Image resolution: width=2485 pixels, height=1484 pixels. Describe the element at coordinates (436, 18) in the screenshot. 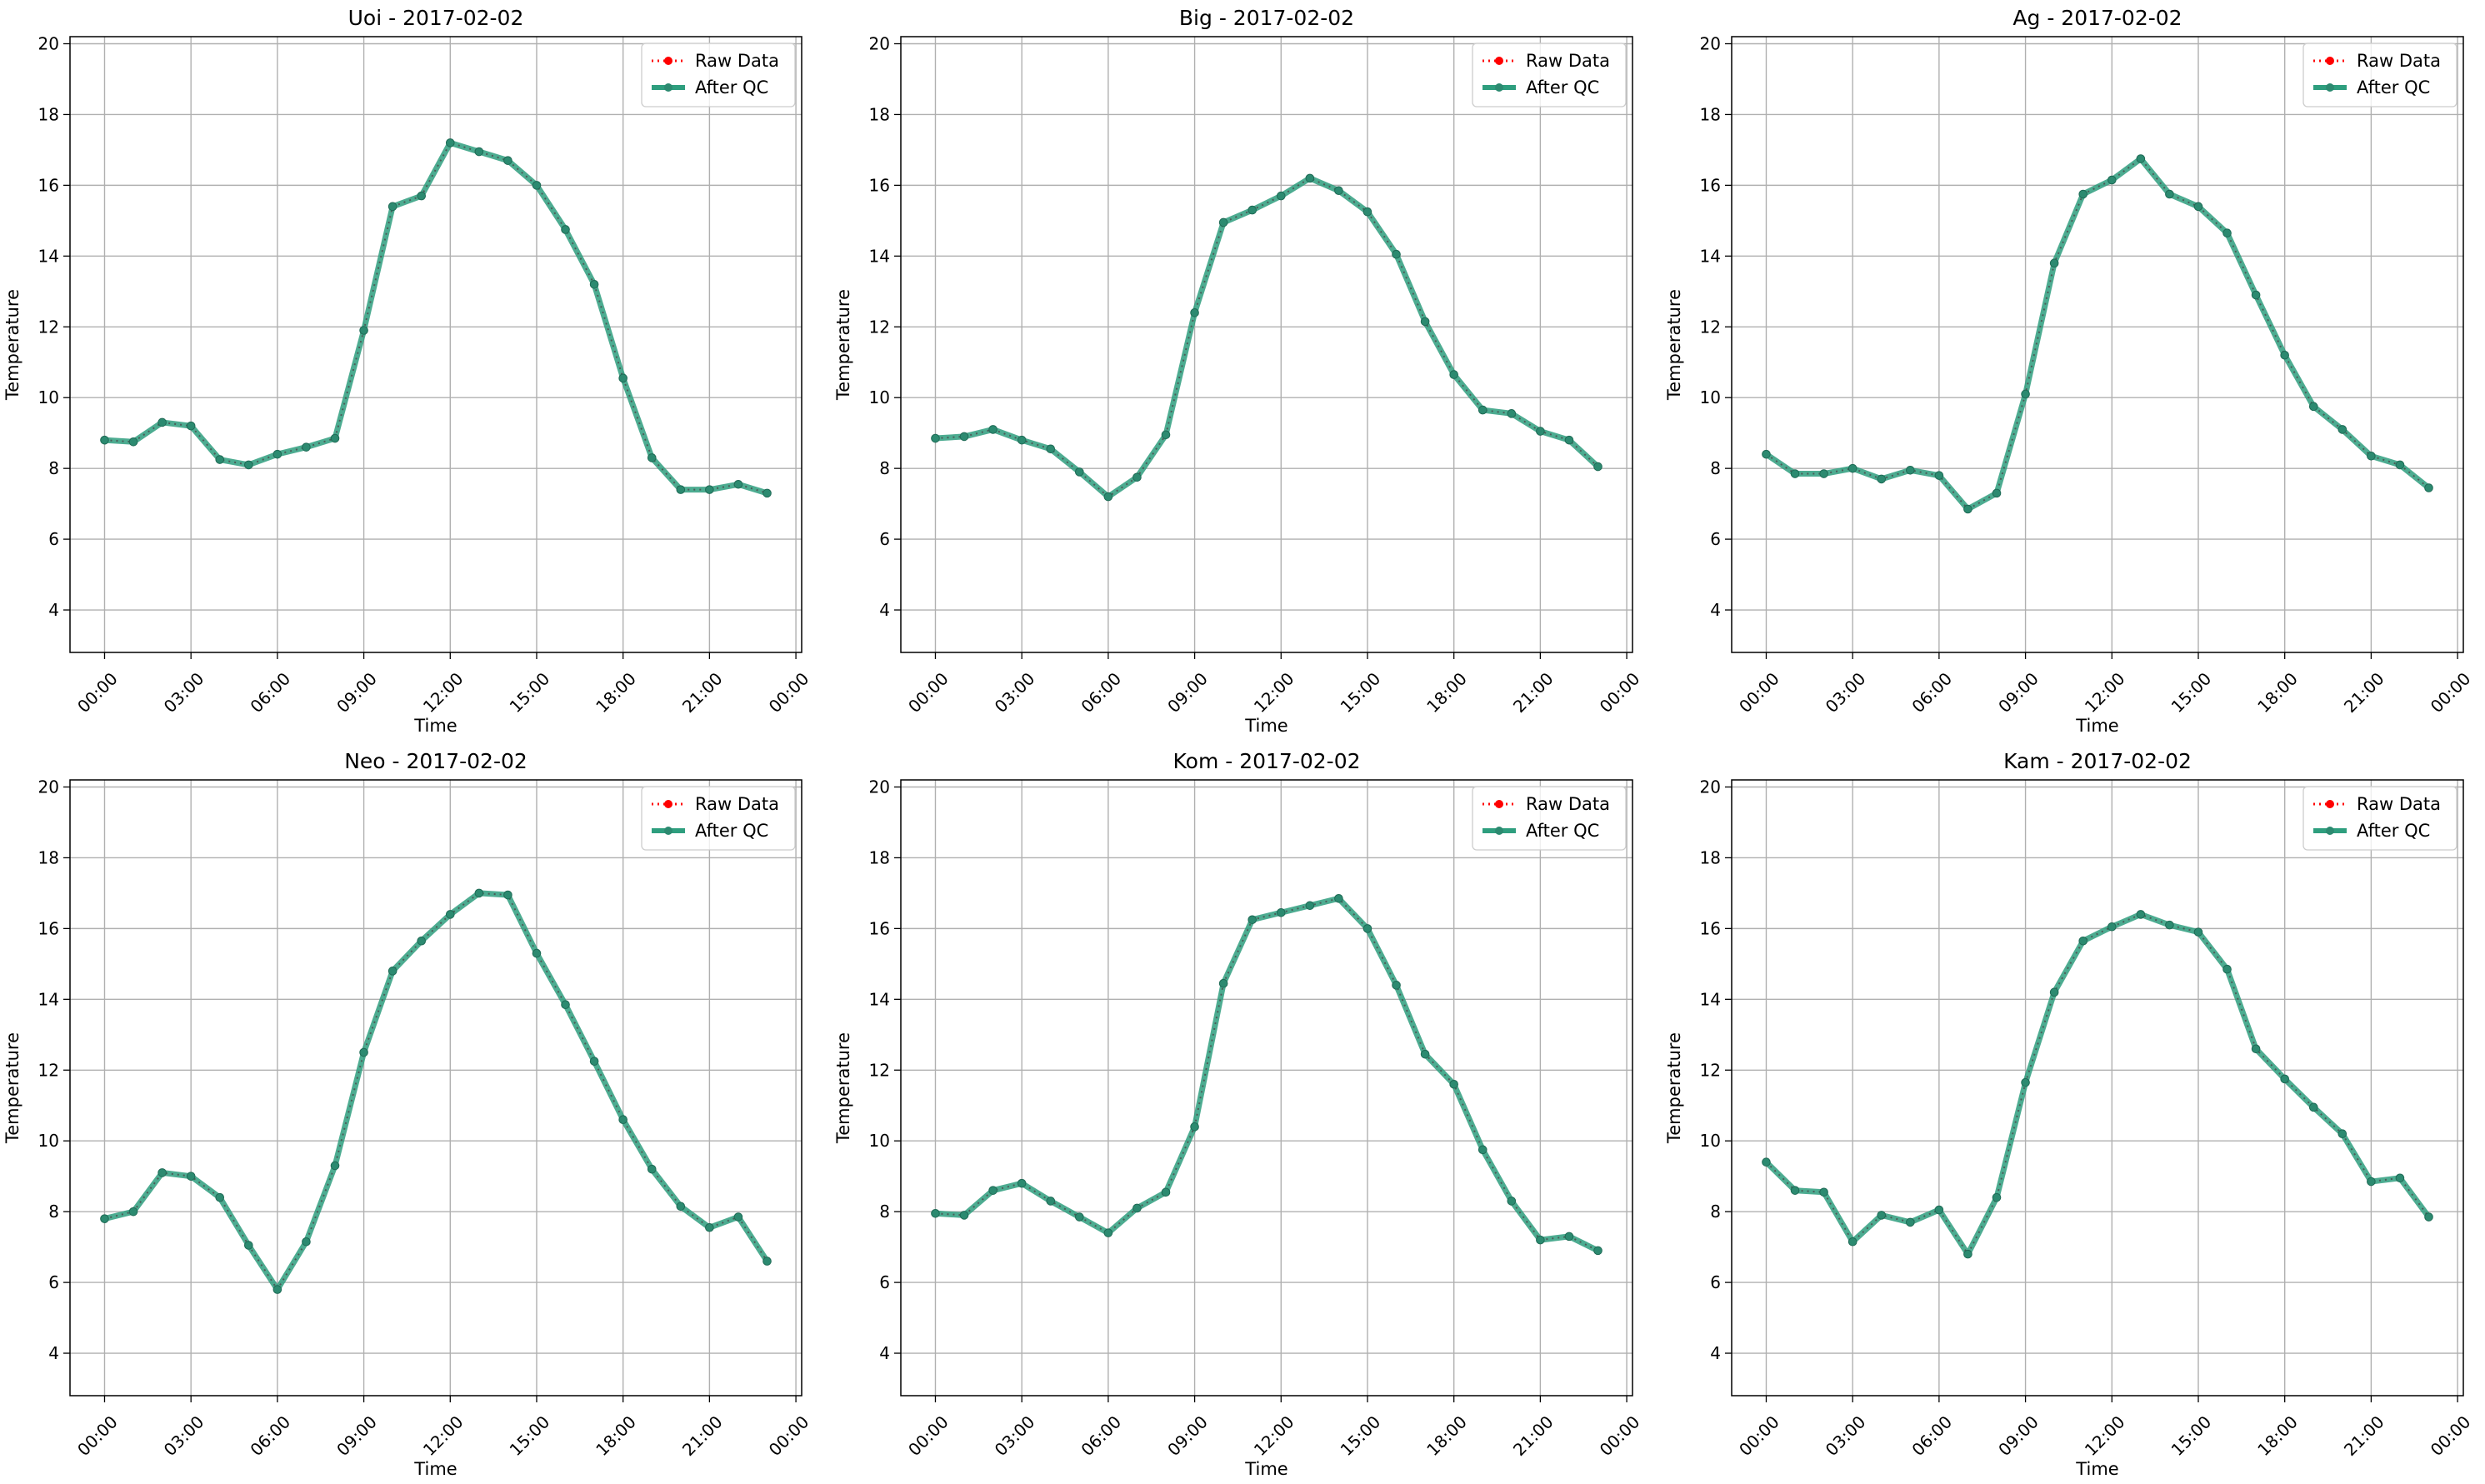

I see `subplot-title: Uoi - 2017-02-02` at that location.